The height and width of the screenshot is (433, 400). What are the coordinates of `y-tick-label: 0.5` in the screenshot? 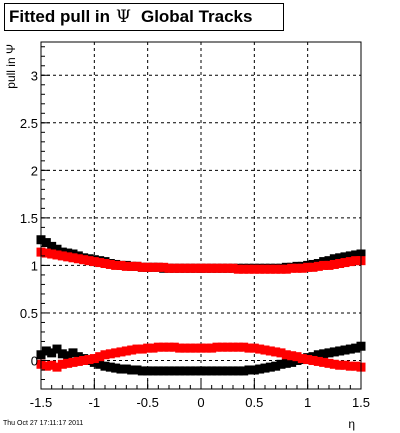 It's located at (29, 313).